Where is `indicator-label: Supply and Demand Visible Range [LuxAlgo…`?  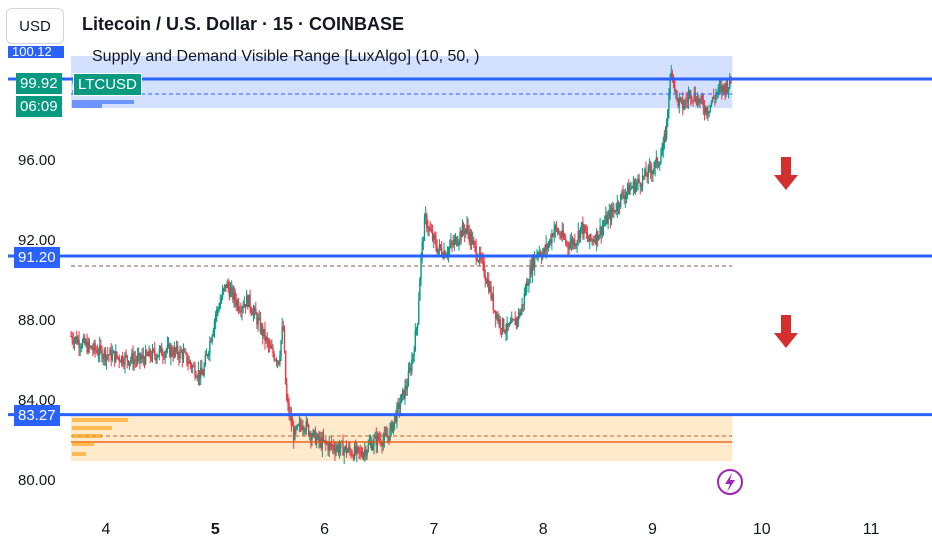
indicator-label: Supply and Demand Visible Range [LuxAlgo… is located at coordinates (286, 56).